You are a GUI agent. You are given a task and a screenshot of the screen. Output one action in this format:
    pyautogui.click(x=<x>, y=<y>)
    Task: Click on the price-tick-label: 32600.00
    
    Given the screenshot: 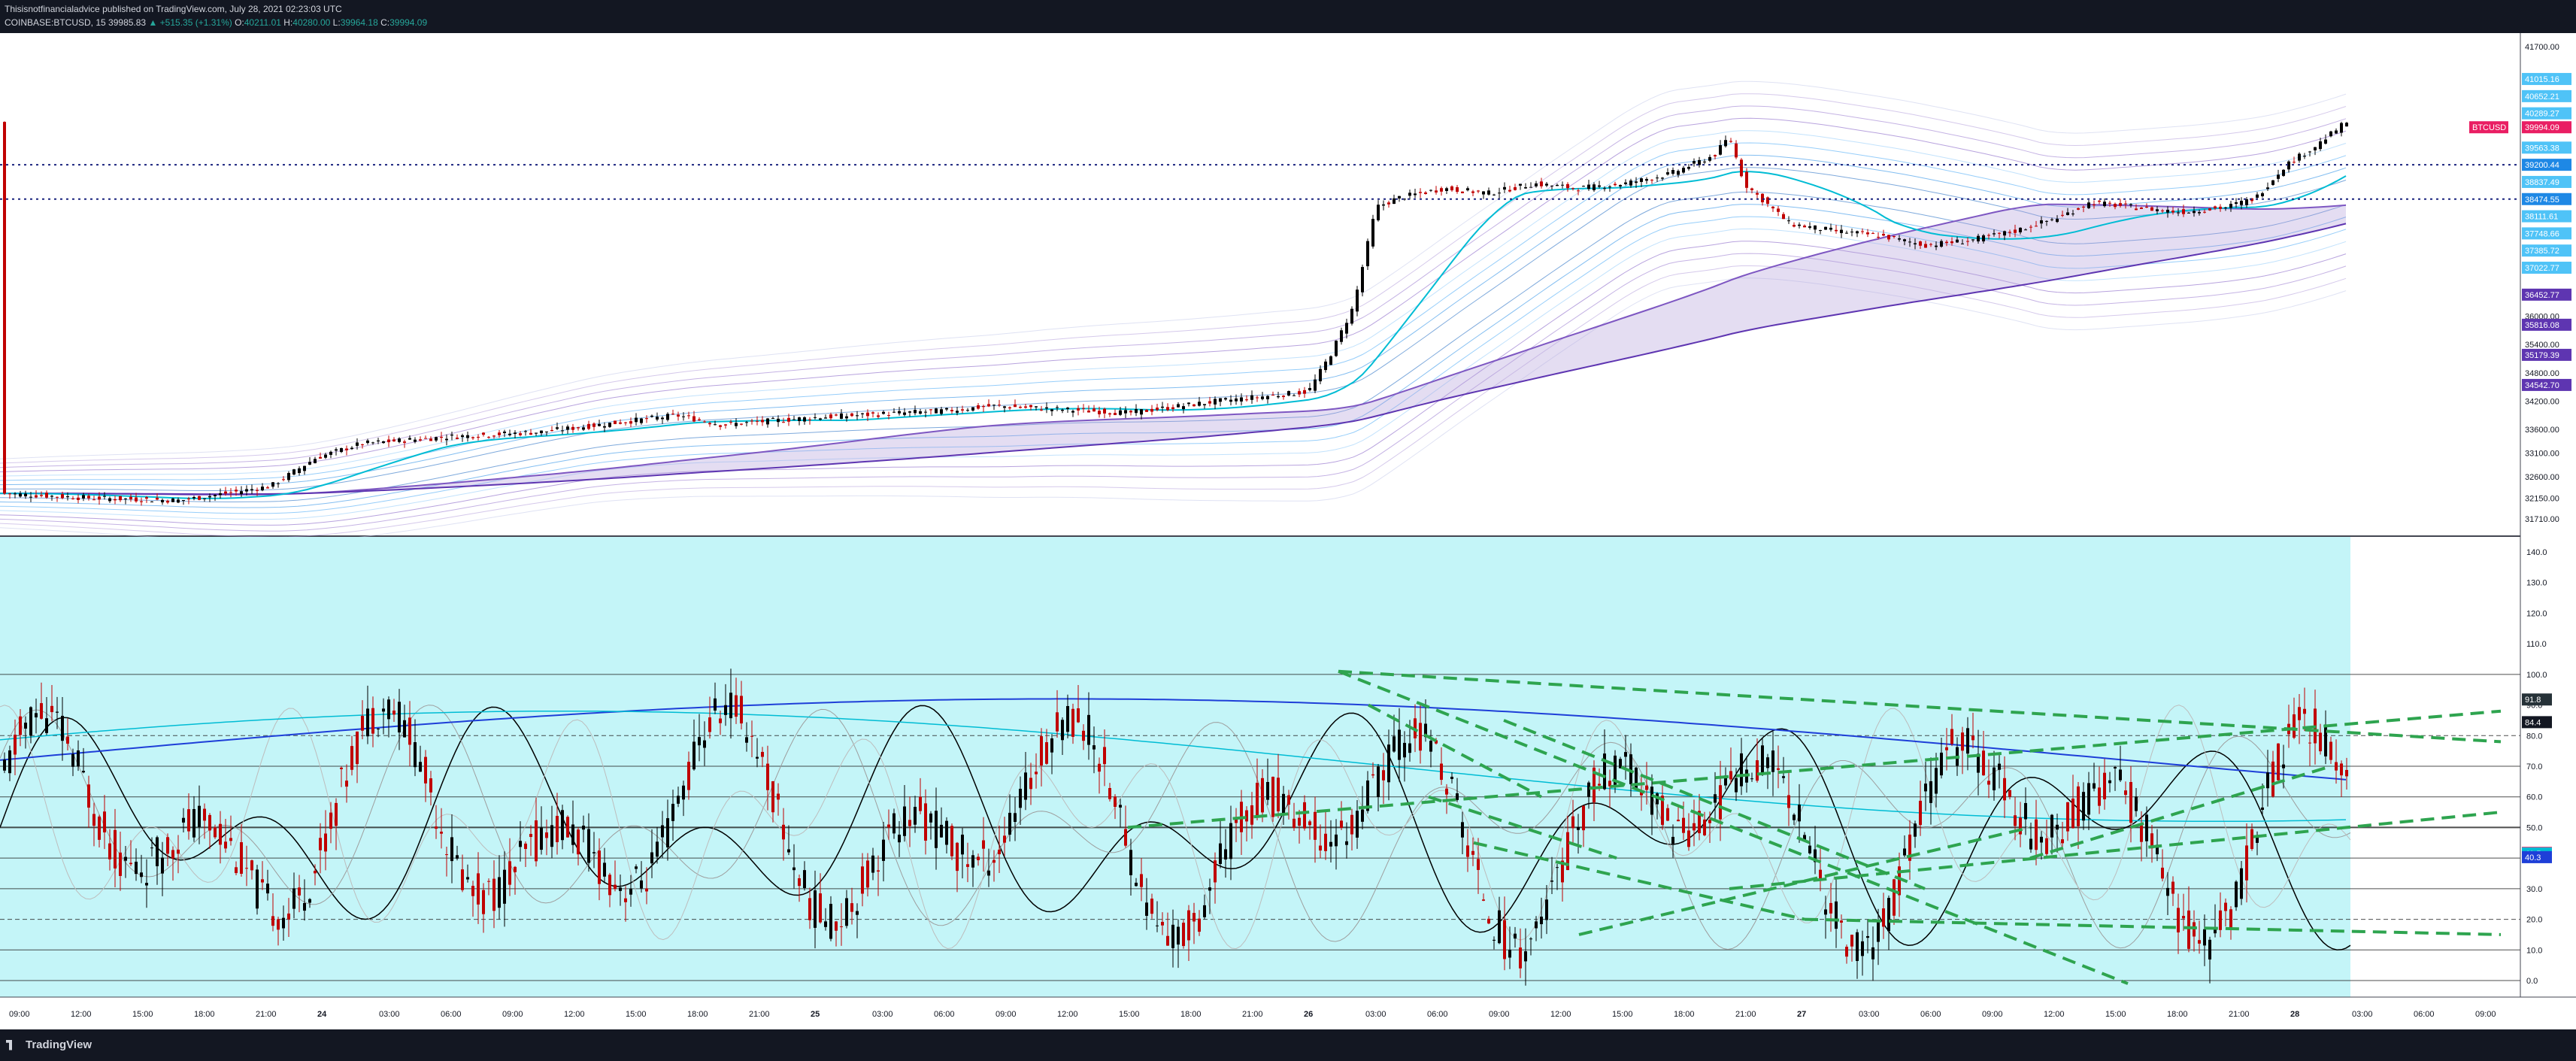 What is the action you would take?
    pyautogui.click(x=2542, y=477)
    